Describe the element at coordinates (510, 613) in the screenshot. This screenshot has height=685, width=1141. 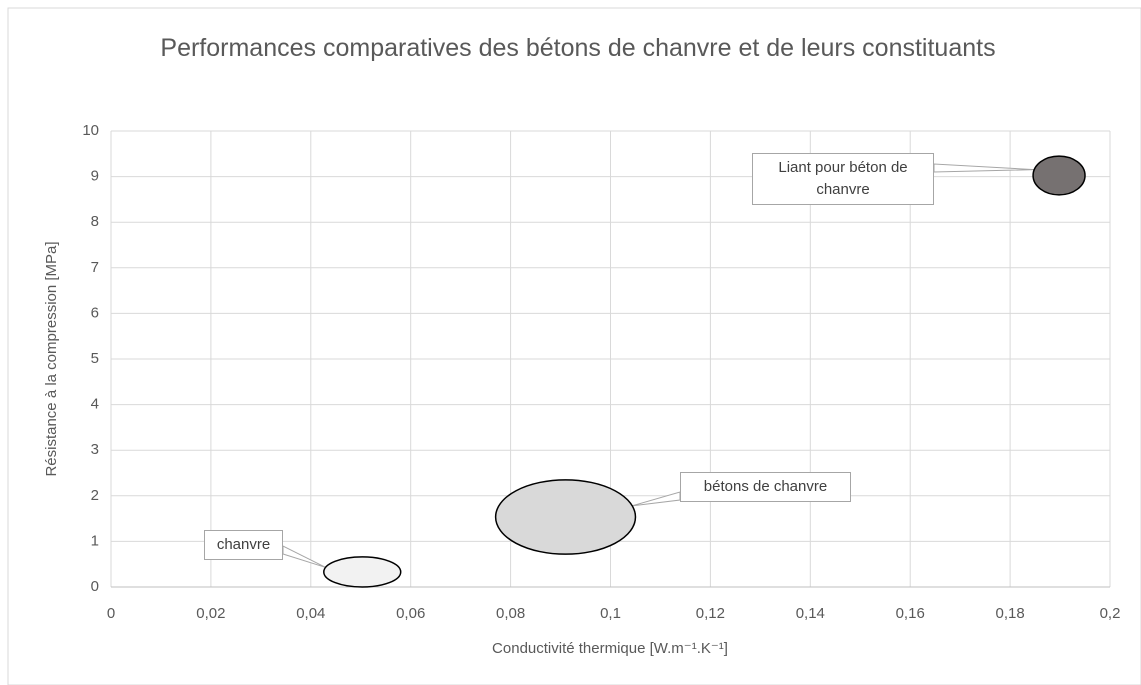
I see `x-tick-label: 0,08` at that location.